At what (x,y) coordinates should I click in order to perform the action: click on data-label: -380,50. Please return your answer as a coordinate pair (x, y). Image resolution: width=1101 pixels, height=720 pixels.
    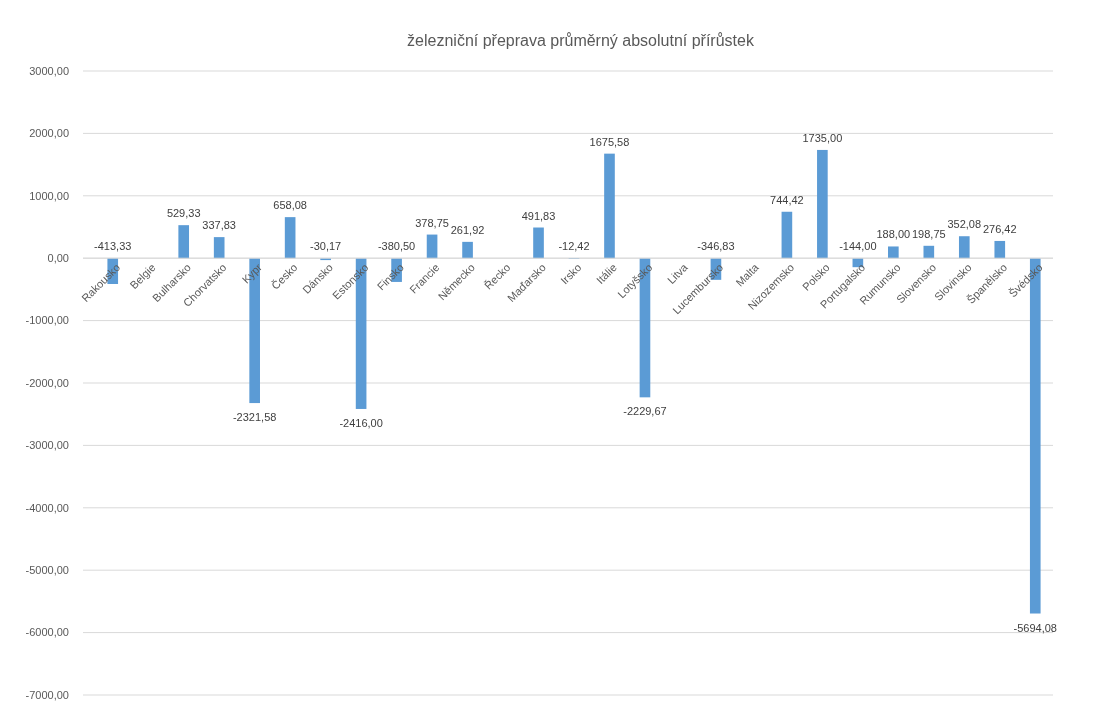
    Looking at the image, I should click on (396, 246).